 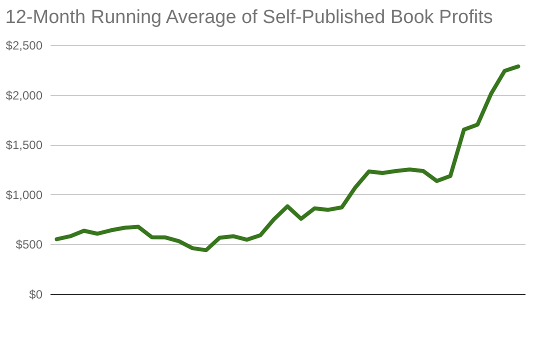 What do you see at coordinates (24, 145) in the screenshot?
I see `y-tick-label: $1,500` at bounding box center [24, 145].